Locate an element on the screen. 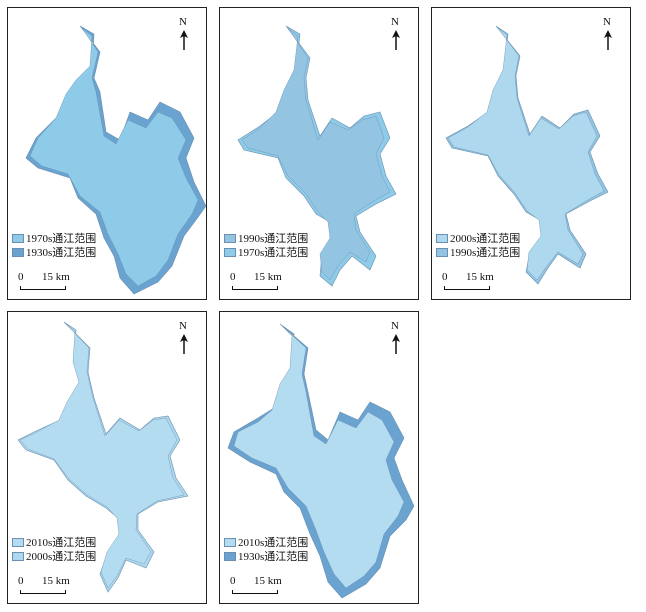  map-panel-2010s-vs-2000s: N 2010s通江范围 2000s通江范围 0 15 km is located at coordinates (107, 457).